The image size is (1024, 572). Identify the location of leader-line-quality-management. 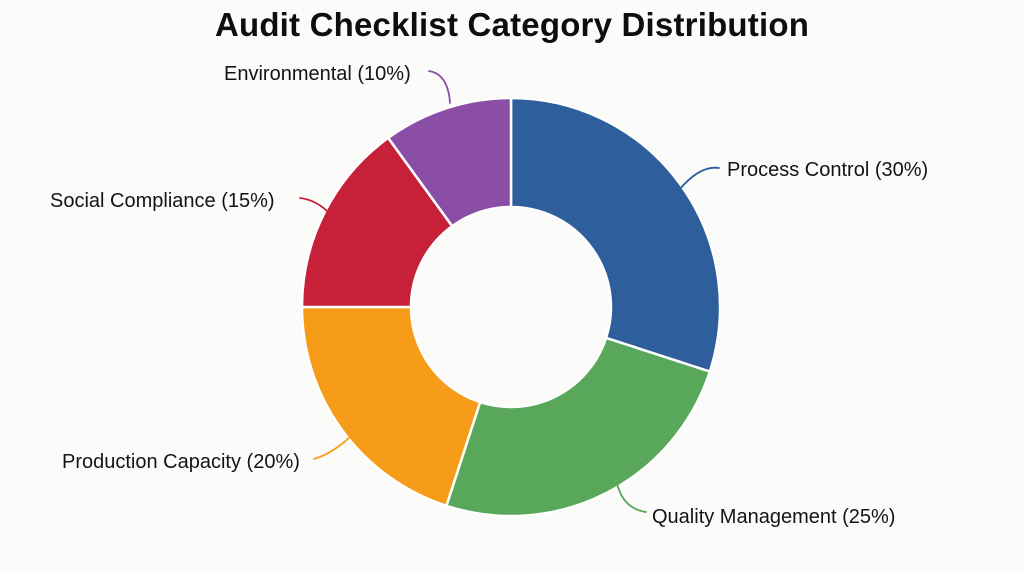
(631, 494).